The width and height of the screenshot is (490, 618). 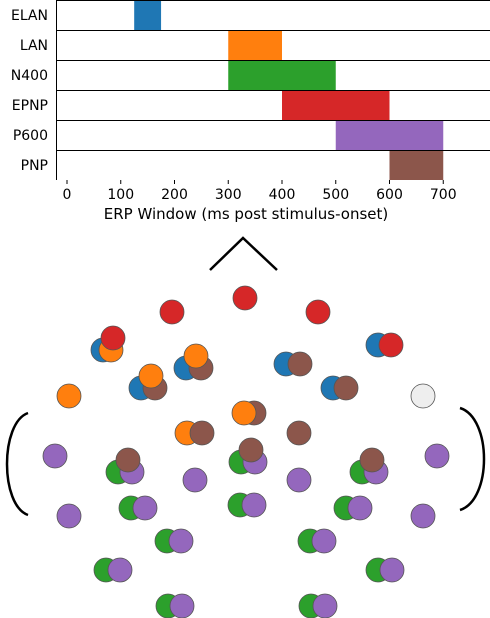 What do you see at coordinates (389, 195) in the screenshot?
I see `x-tick-label: 600` at bounding box center [389, 195].